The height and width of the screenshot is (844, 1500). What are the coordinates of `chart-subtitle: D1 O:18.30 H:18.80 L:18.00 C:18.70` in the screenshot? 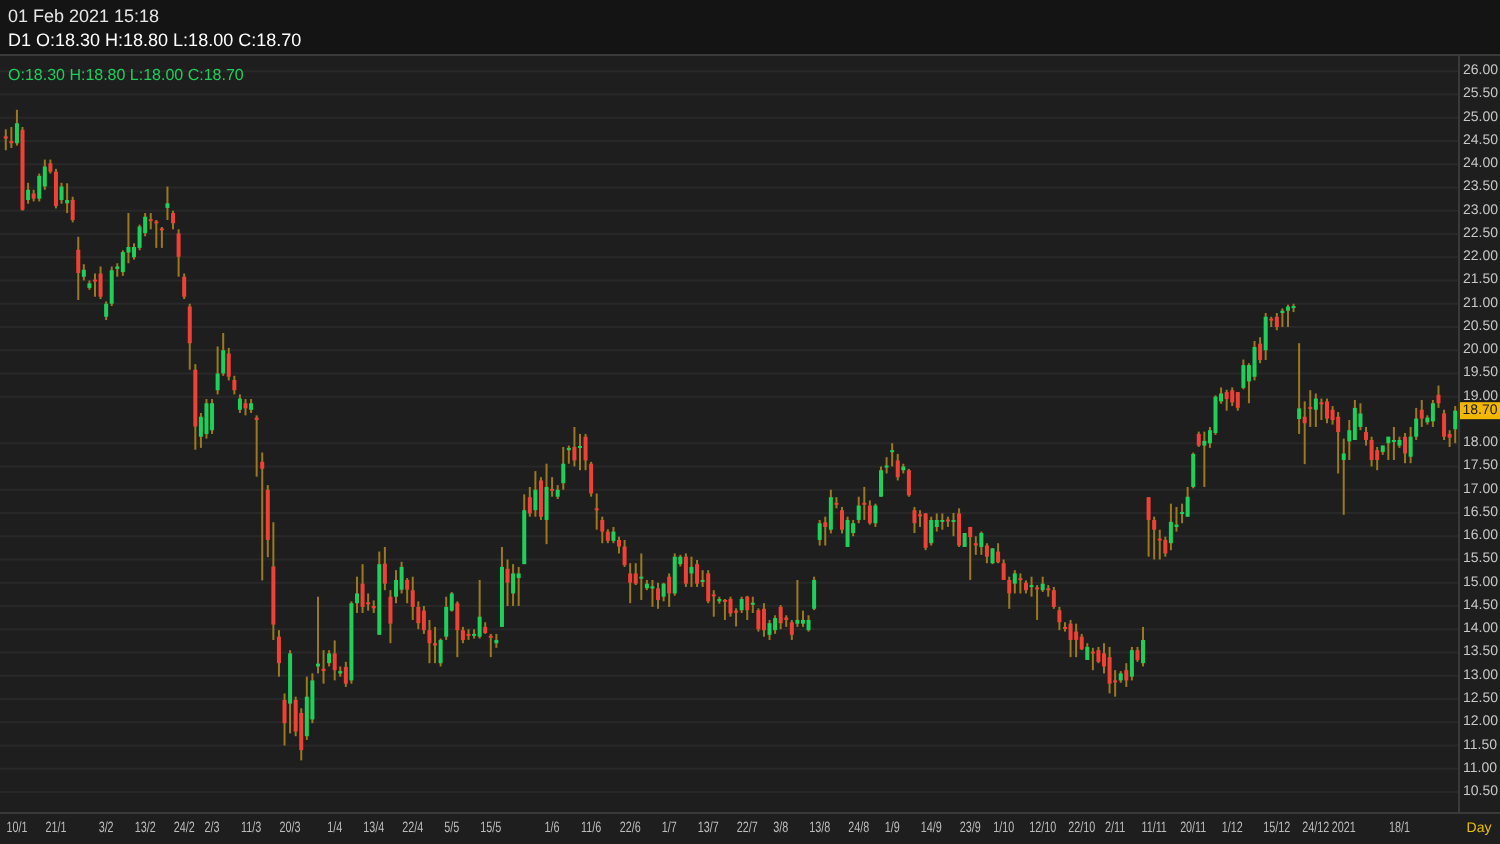 It's located at (155, 40).